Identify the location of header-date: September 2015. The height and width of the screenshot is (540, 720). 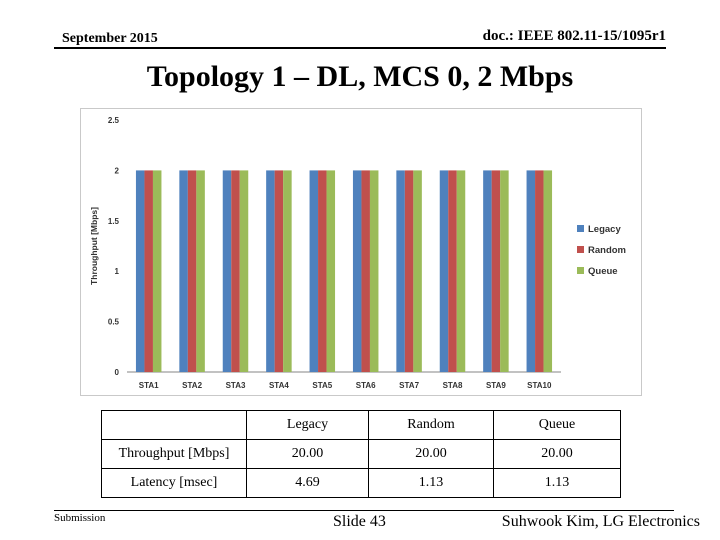
(110, 38).